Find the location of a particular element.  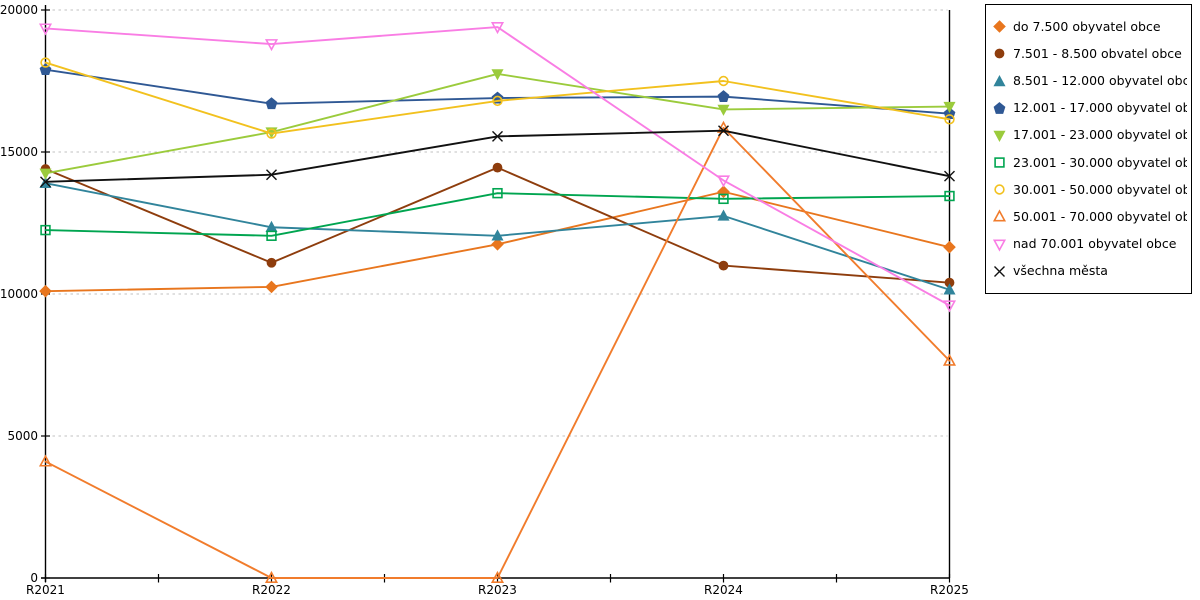

x-icon is located at coordinates (999, 271).